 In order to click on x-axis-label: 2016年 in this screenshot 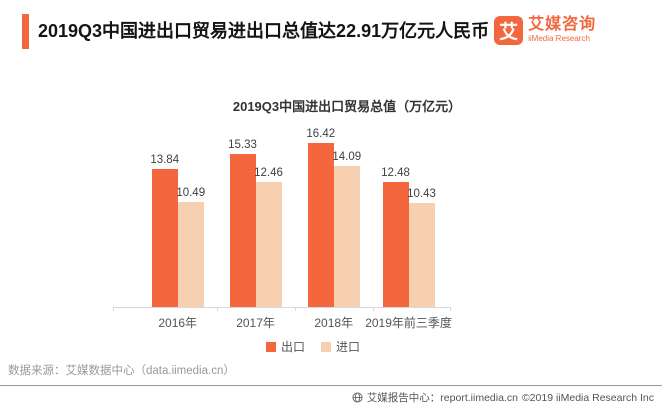, I will do `click(178, 323)`.